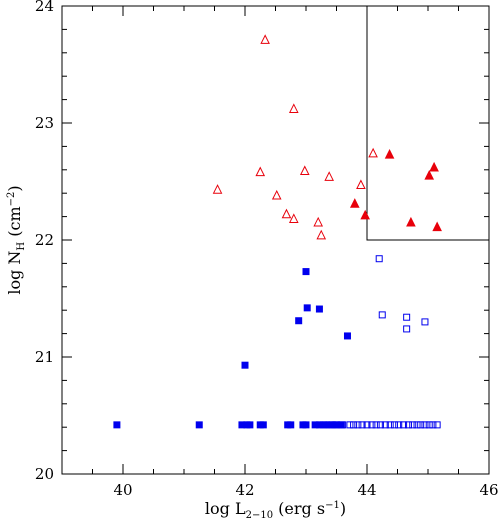  I want to click on y-tick-label: 22, so click(44, 240).